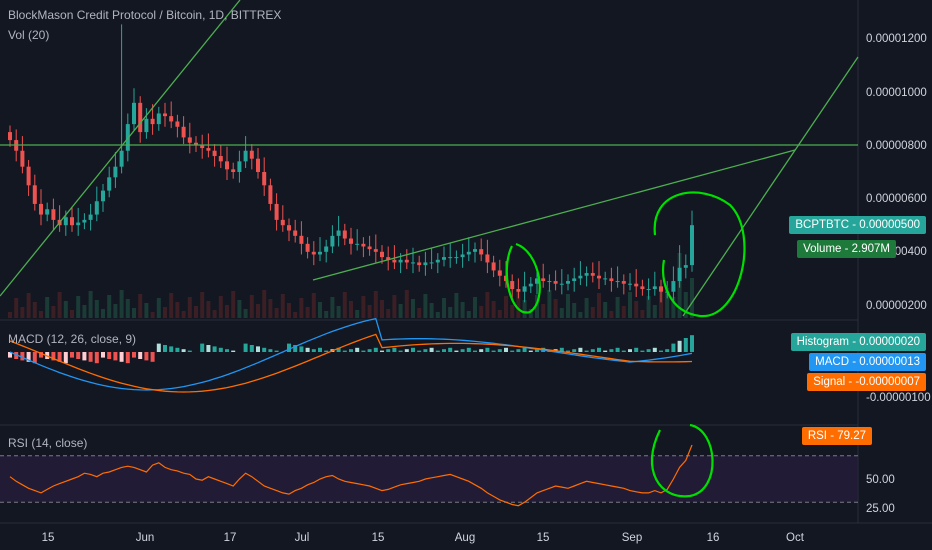  Describe the element at coordinates (682, 460) in the screenshot. I see `circle-annotation-rsi` at that location.